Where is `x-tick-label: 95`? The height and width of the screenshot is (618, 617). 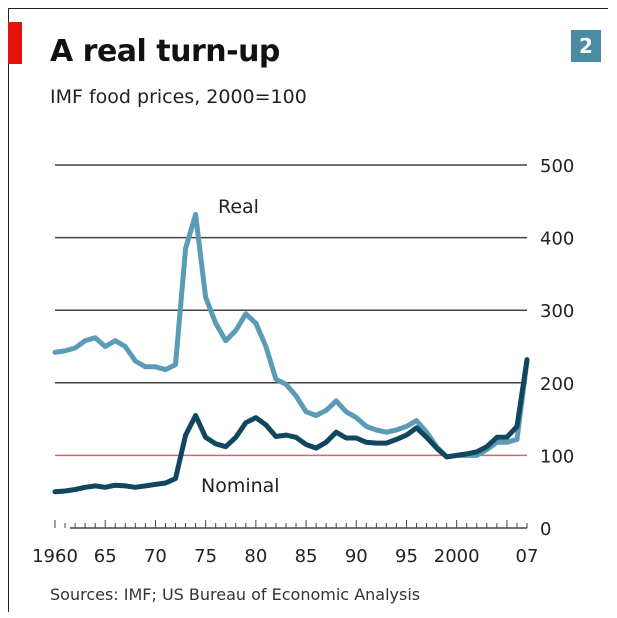 x-tick-label: 95 is located at coordinates (406, 556).